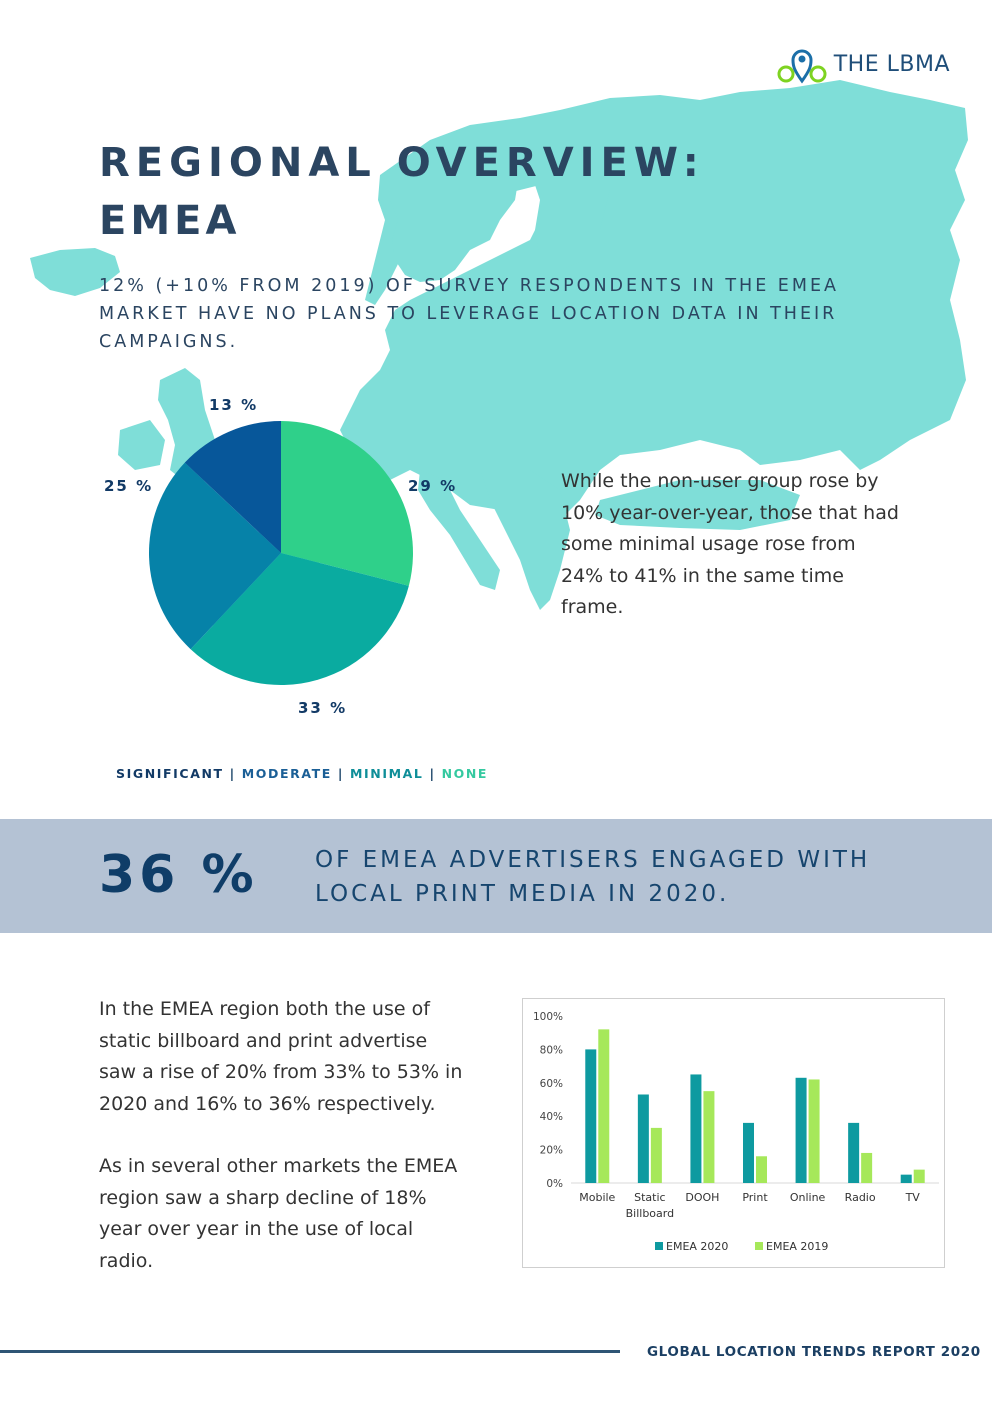  I want to click on bar-emea-2019-print, so click(761, 1169).